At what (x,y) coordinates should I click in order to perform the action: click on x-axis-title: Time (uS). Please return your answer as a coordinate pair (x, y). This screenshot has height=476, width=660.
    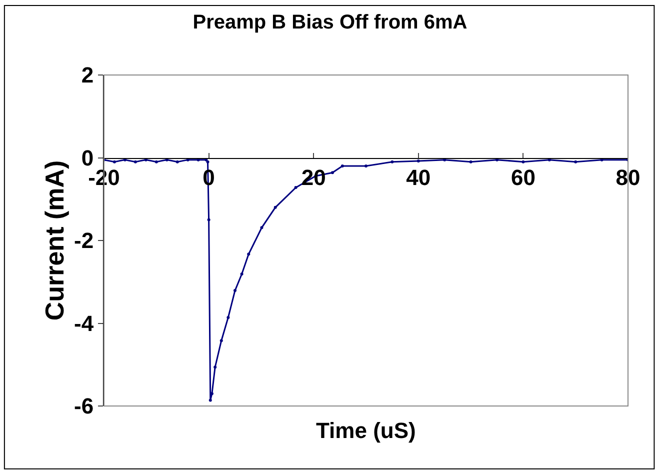
    Looking at the image, I should click on (366, 430).